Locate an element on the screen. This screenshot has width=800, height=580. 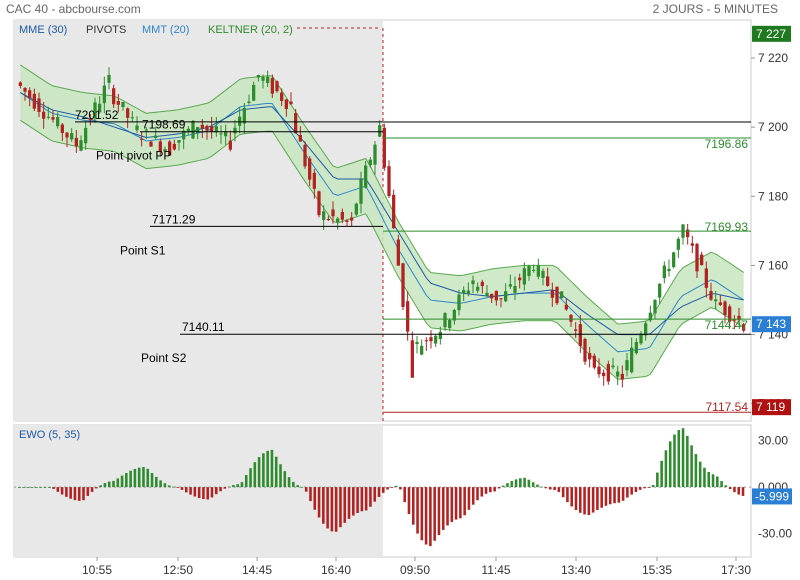
pivot-name-label: Point pivot PP is located at coordinates (133, 156).